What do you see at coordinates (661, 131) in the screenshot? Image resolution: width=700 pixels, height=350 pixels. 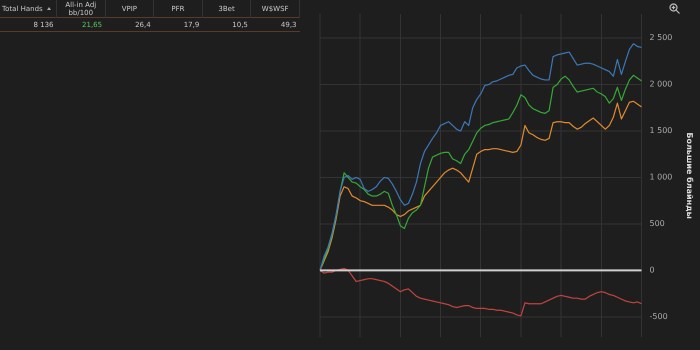 I see `y-tick-label: 1 500` at bounding box center [661, 131].